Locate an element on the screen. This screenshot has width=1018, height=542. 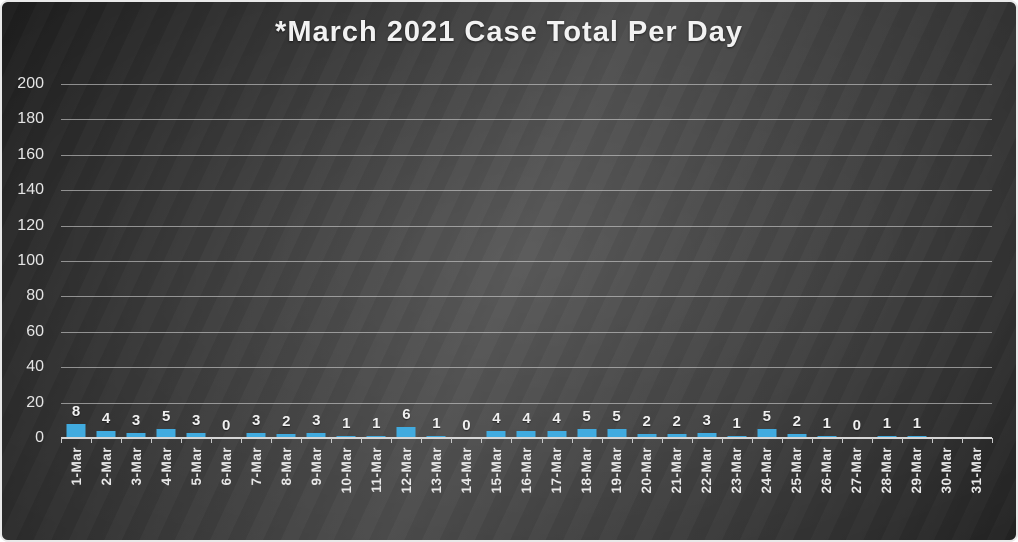
x-tick-label: 26-Mar is located at coordinates (827, 470).